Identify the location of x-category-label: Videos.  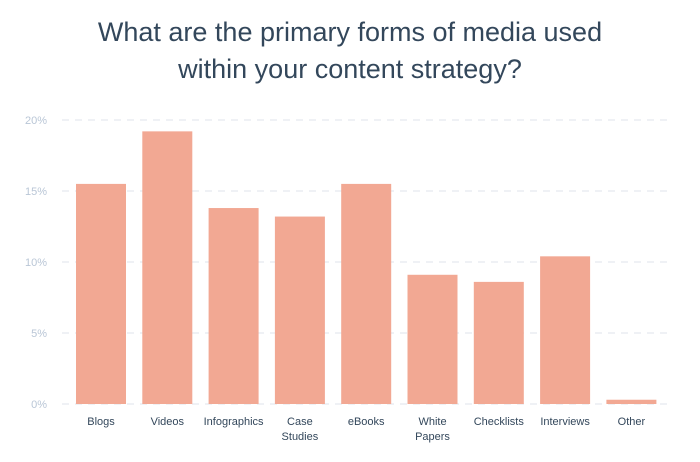
(168, 422).